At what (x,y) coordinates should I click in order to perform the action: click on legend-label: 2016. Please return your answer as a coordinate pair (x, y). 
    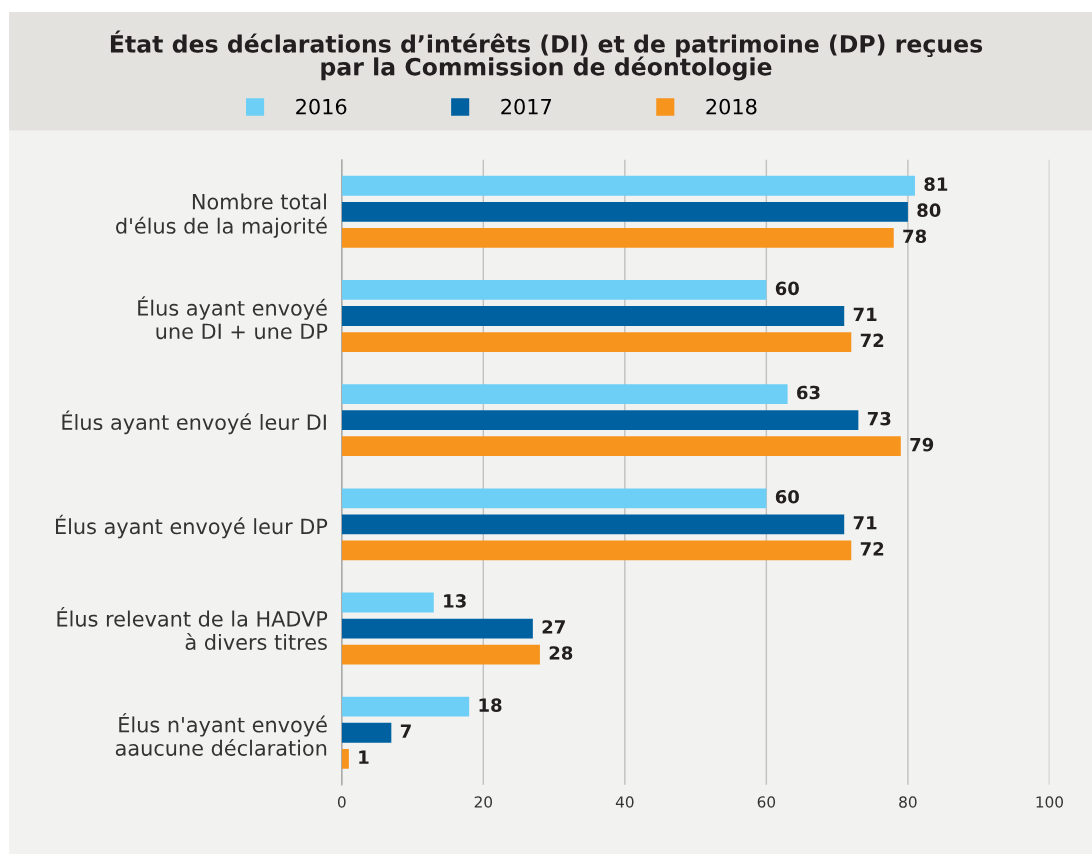
    Looking at the image, I should click on (321, 106).